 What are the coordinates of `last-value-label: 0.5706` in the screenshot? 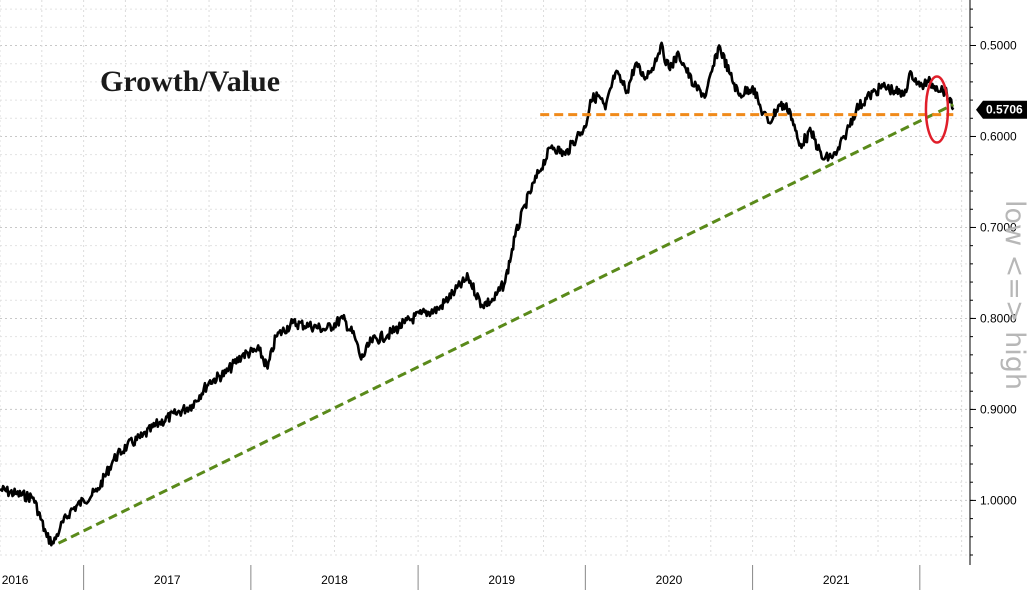 It's located at (1004, 110).